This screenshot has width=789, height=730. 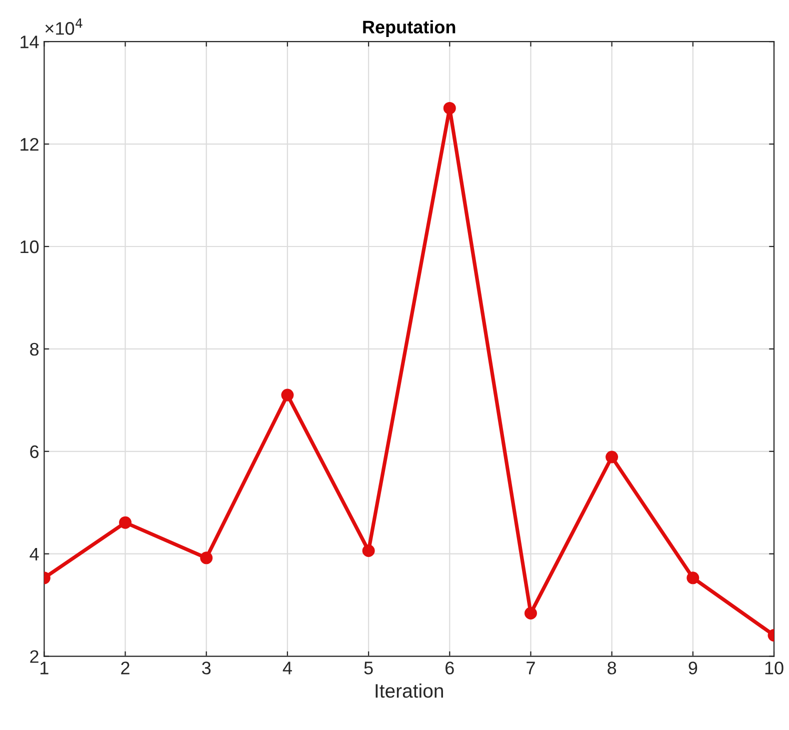 I want to click on x-tick-label: 6, so click(x=450, y=668).